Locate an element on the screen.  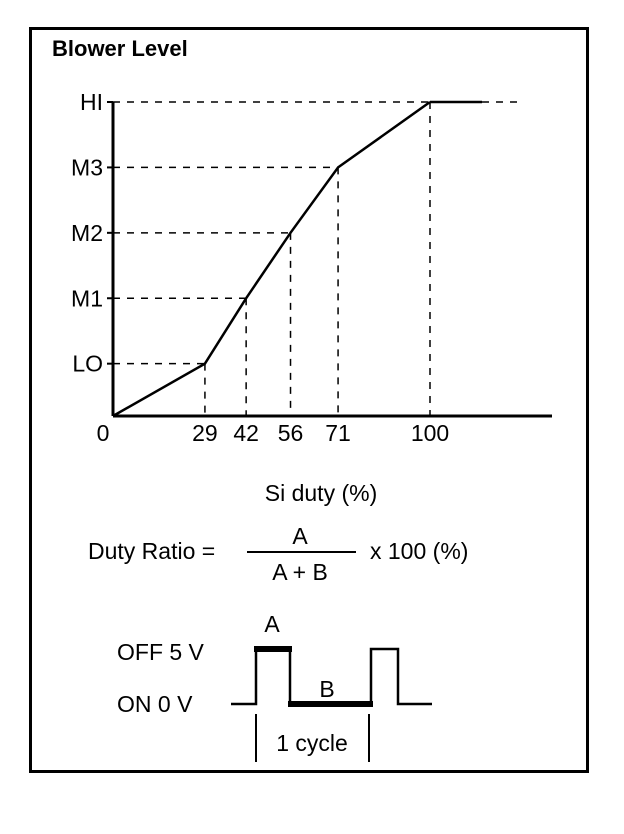
x-tick-71: 71 is located at coordinates (338, 433).